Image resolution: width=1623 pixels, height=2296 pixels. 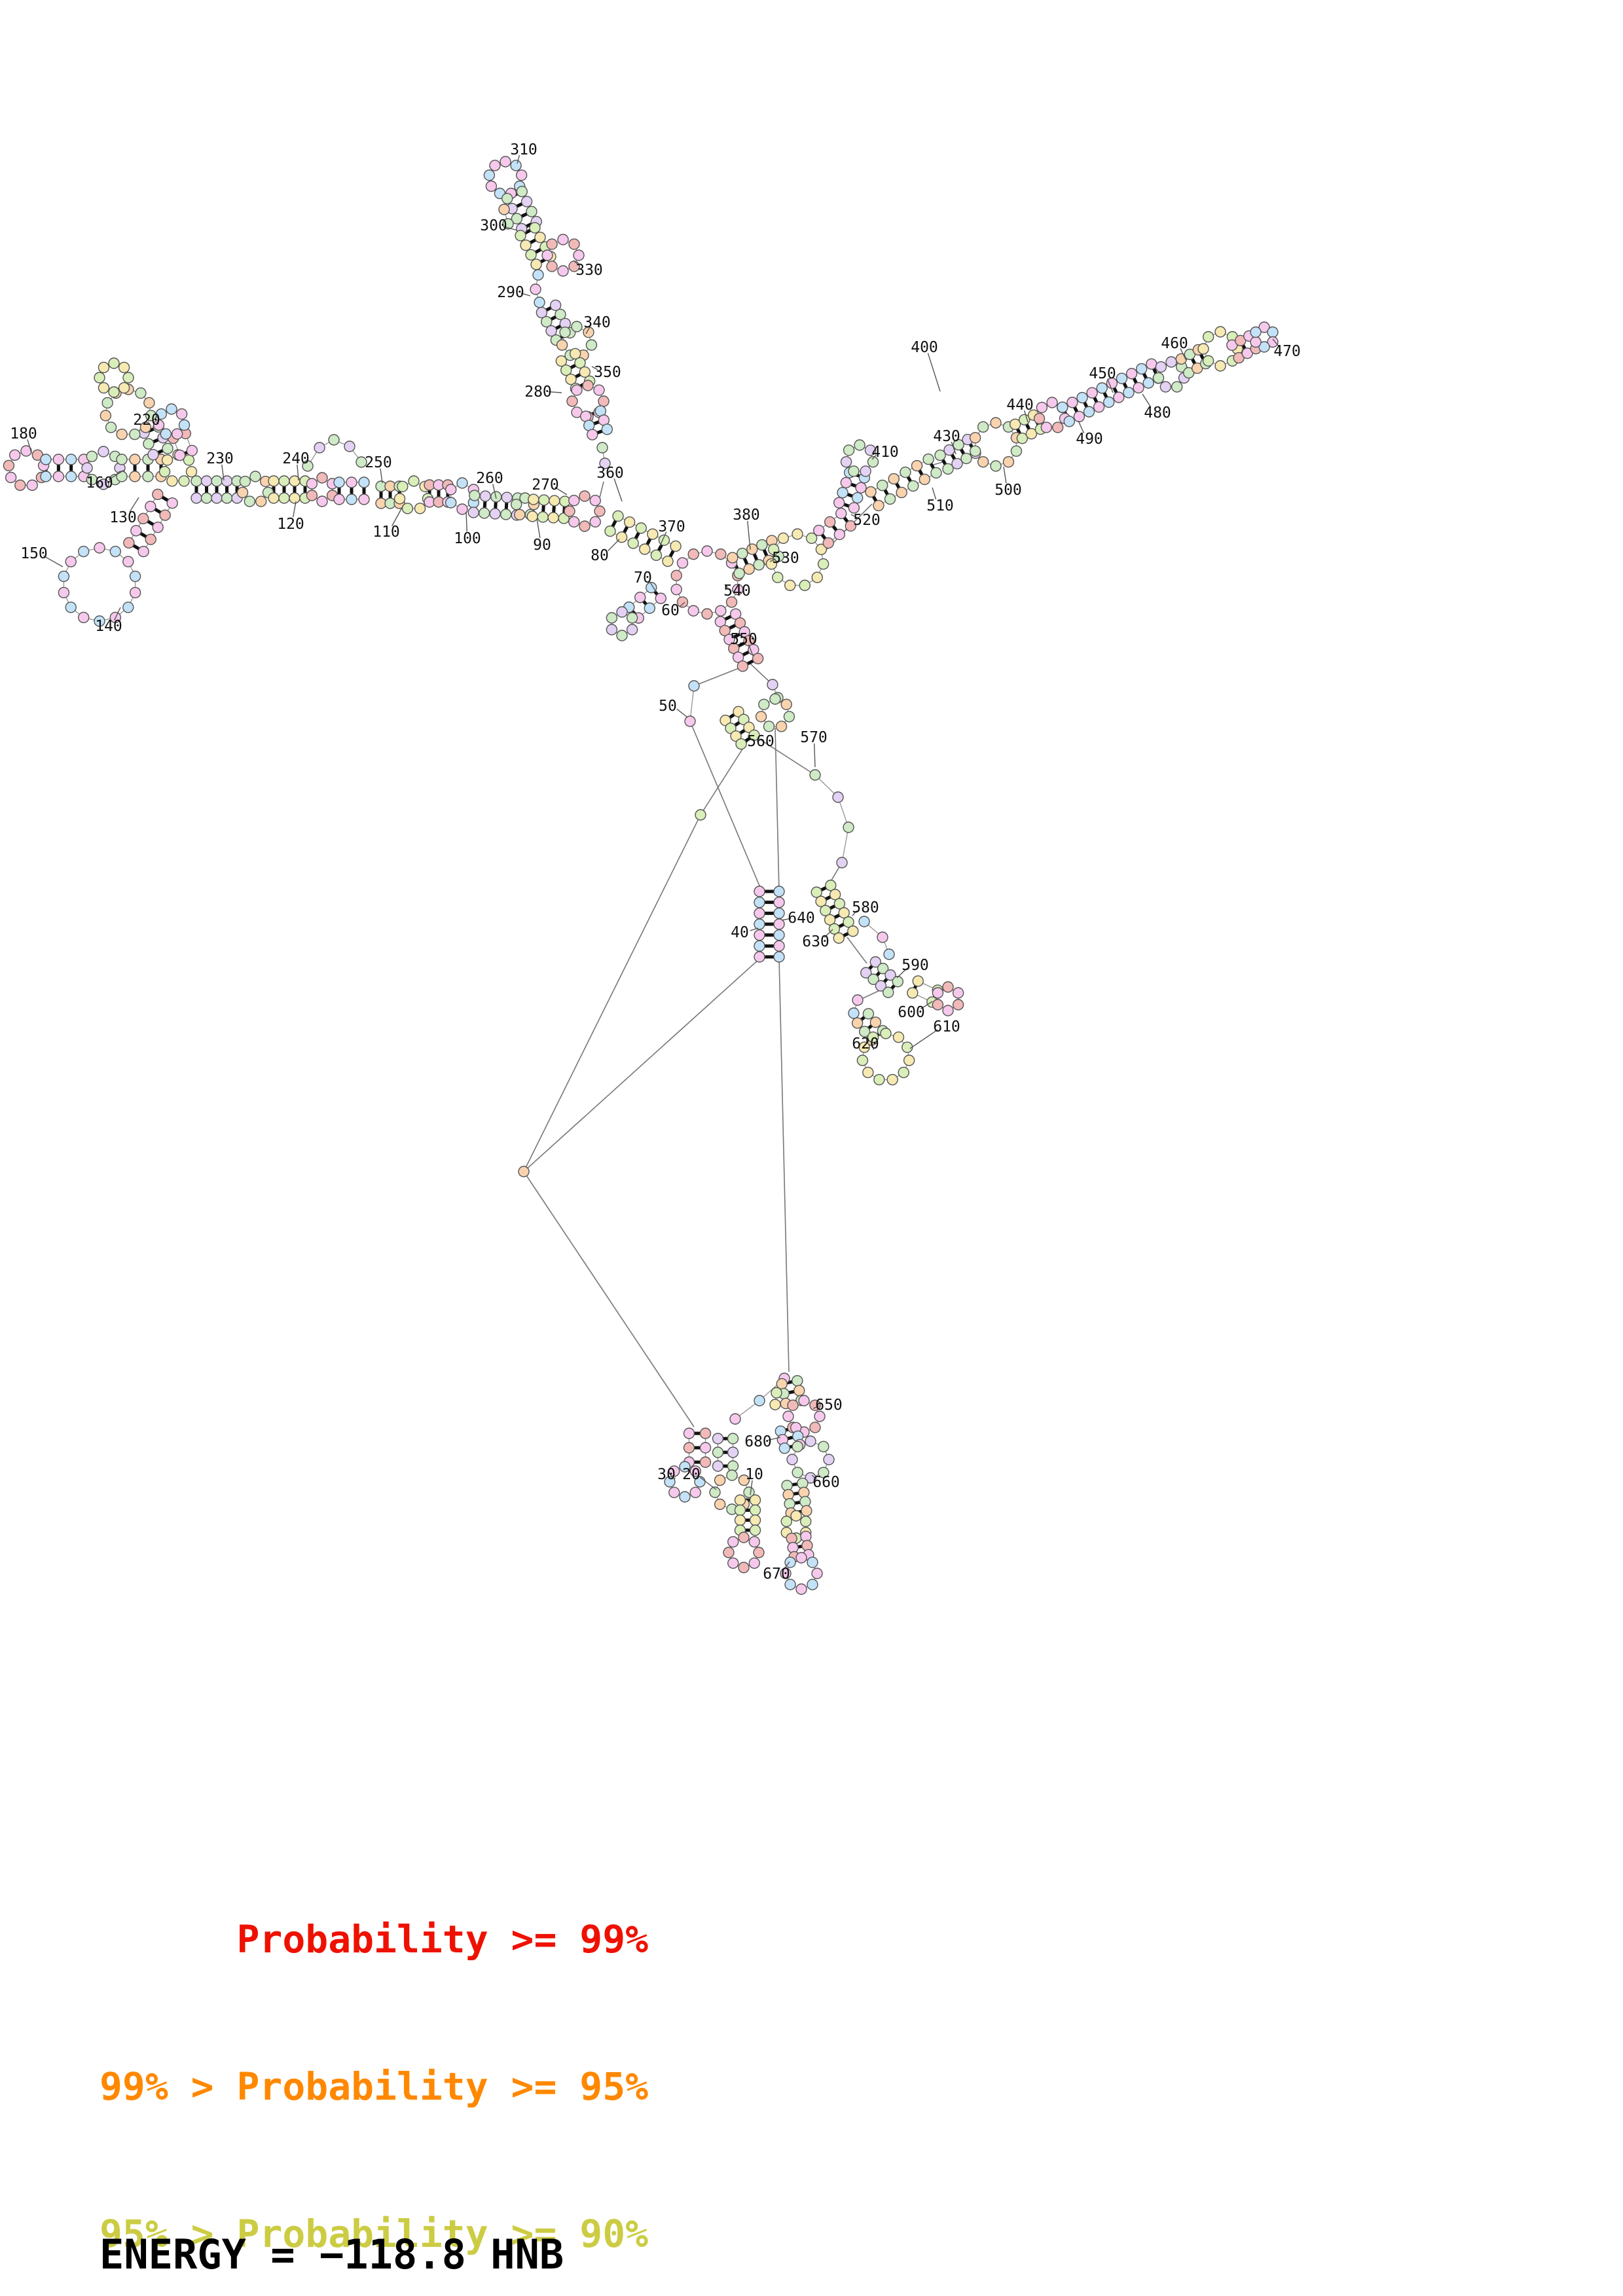 What do you see at coordinates (378, 463) in the screenshot?
I see `position-label-250: 250` at bounding box center [378, 463].